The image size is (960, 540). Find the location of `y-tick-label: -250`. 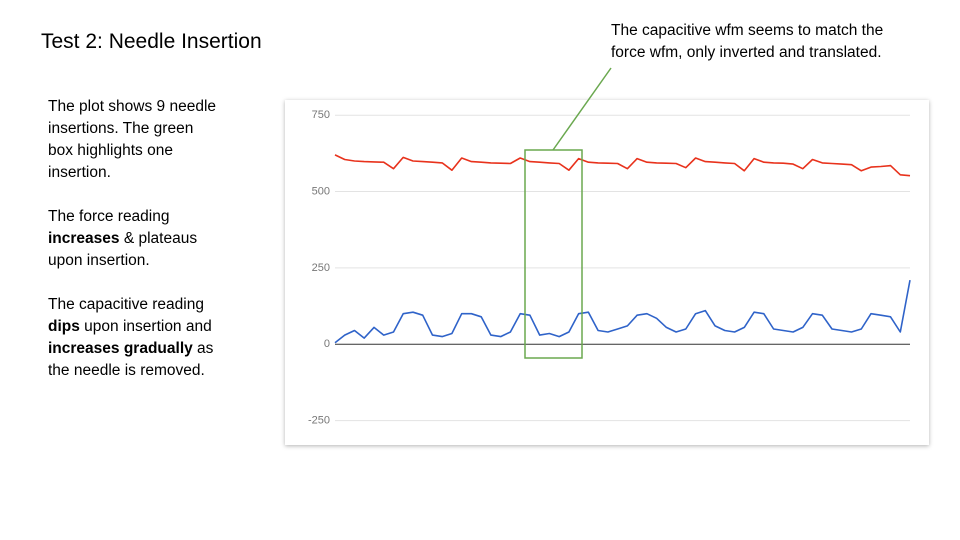

y-tick-label: -250 is located at coordinates (319, 420).